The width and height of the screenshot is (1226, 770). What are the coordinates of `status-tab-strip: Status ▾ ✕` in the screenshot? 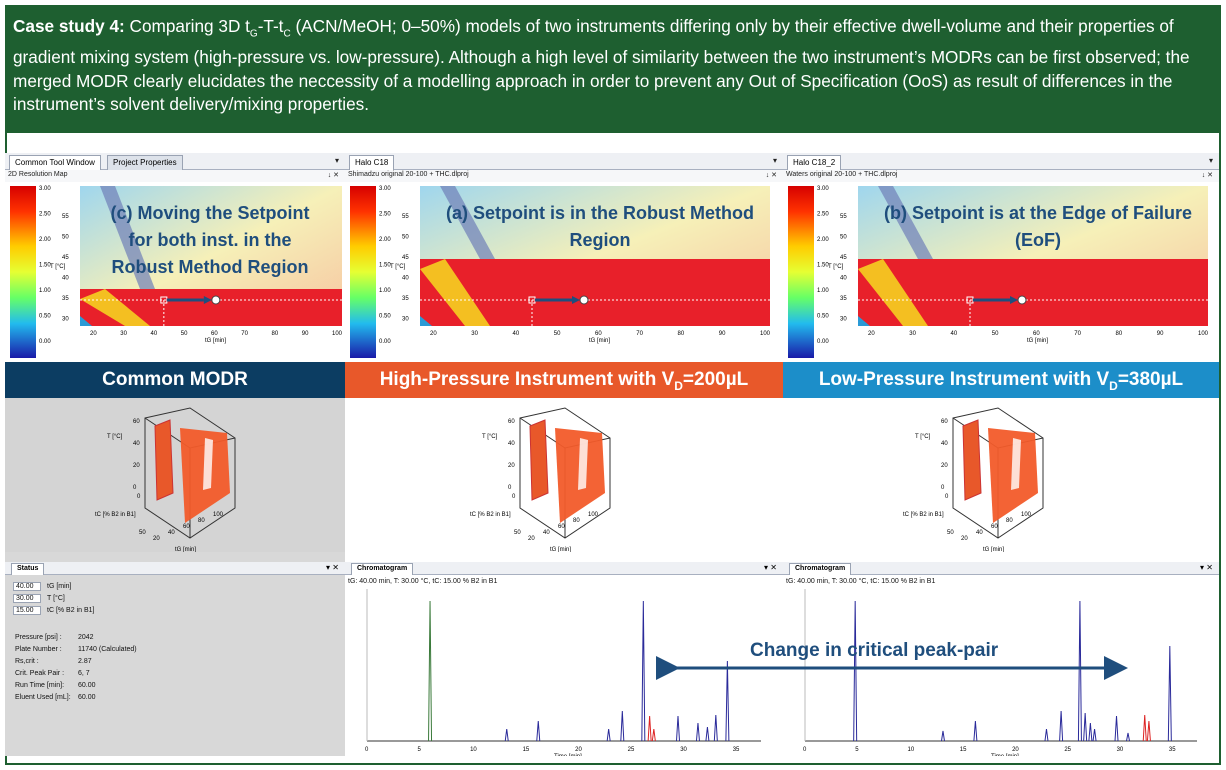 It's located at (175, 568).